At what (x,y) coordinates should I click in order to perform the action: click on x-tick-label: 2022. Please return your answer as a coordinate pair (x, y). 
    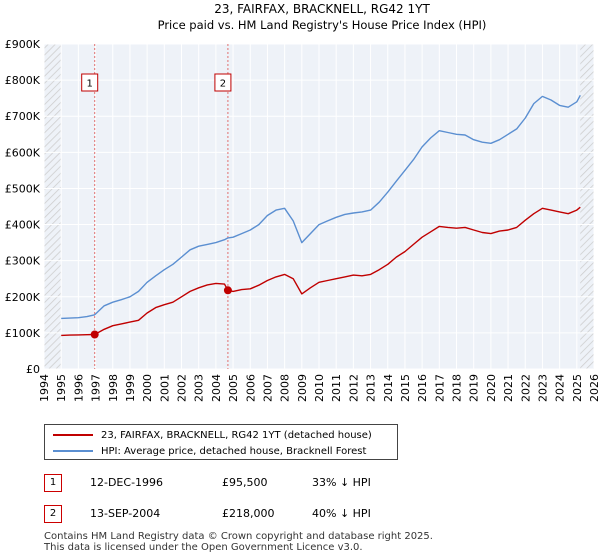
    Looking at the image, I should click on (525, 388).